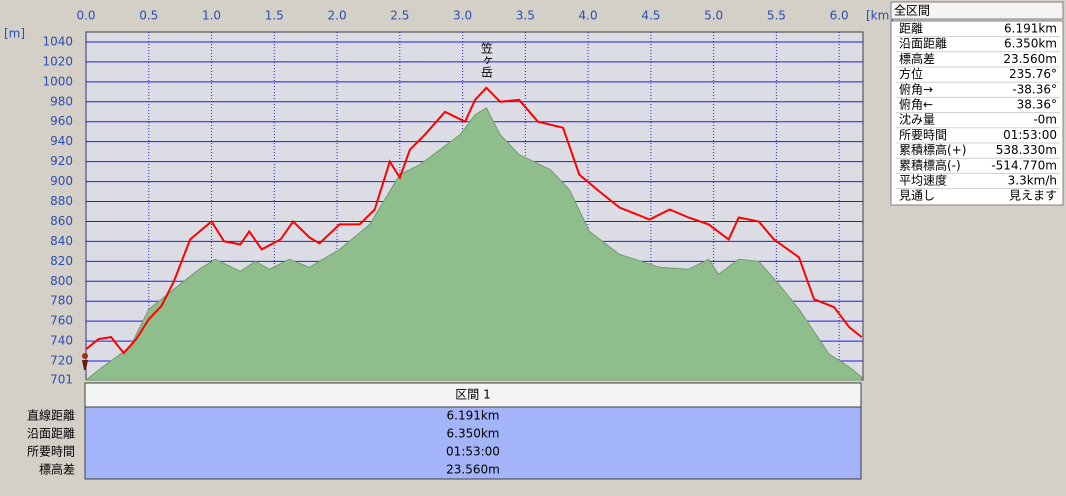 This screenshot has height=496, width=1066. I want to click on summary-value: 23.560m, so click(1030, 59).